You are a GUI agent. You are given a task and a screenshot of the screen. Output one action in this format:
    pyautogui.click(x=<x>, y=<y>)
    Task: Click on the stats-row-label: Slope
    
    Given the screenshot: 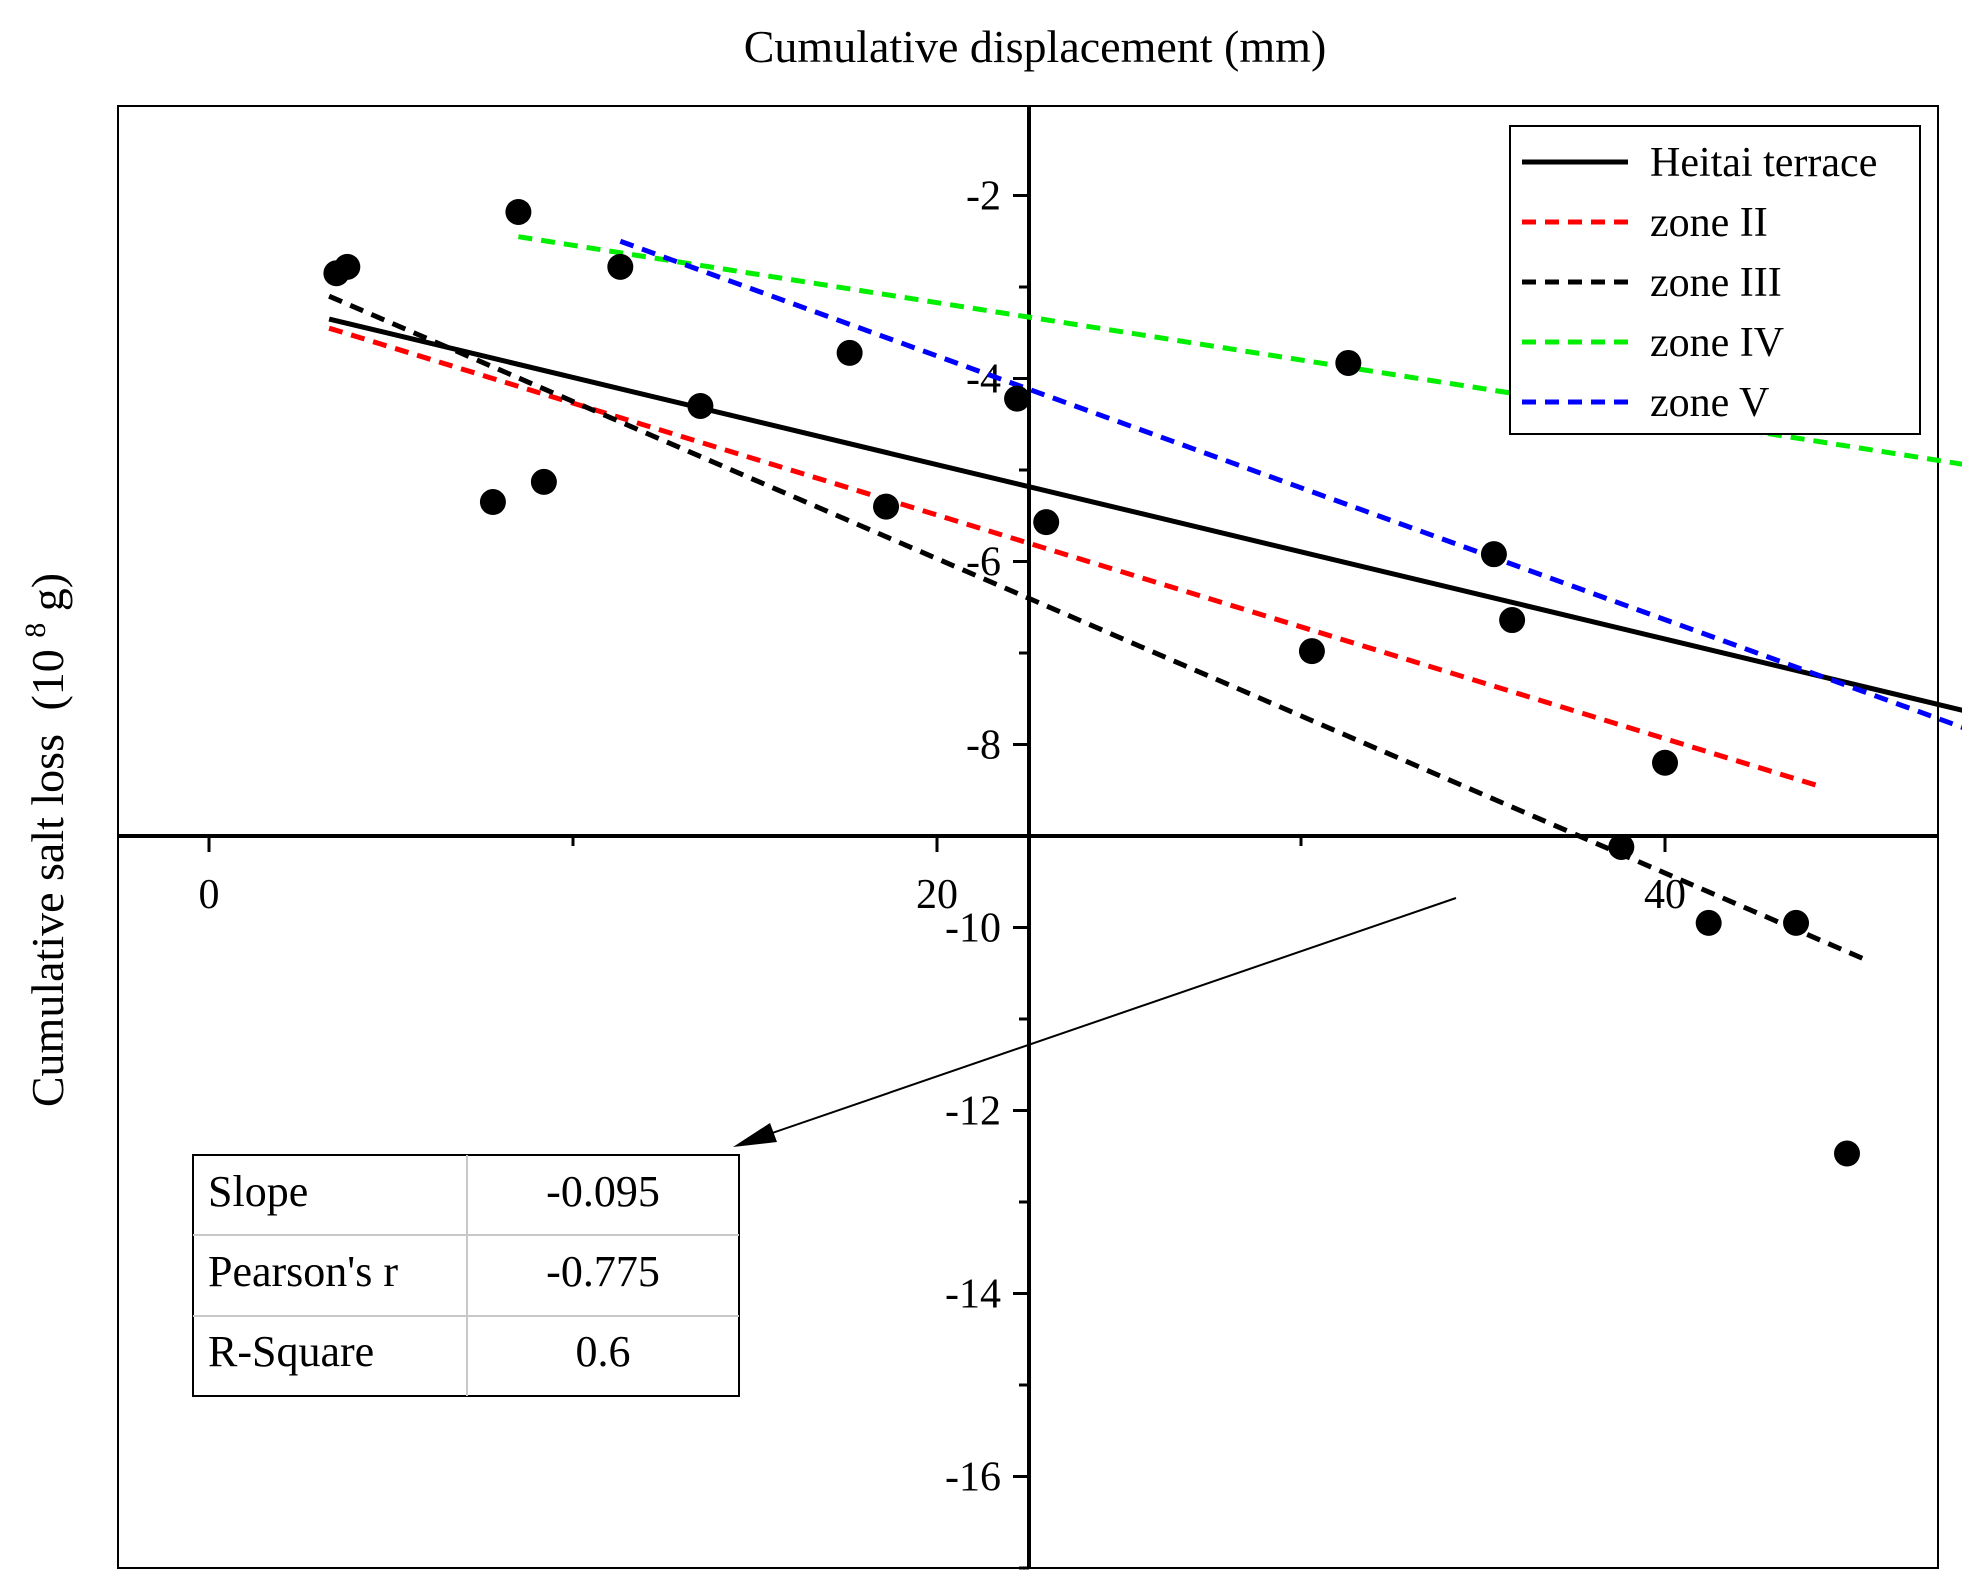 What is the action you would take?
    pyautogui.click(x=258, y=1191)
    